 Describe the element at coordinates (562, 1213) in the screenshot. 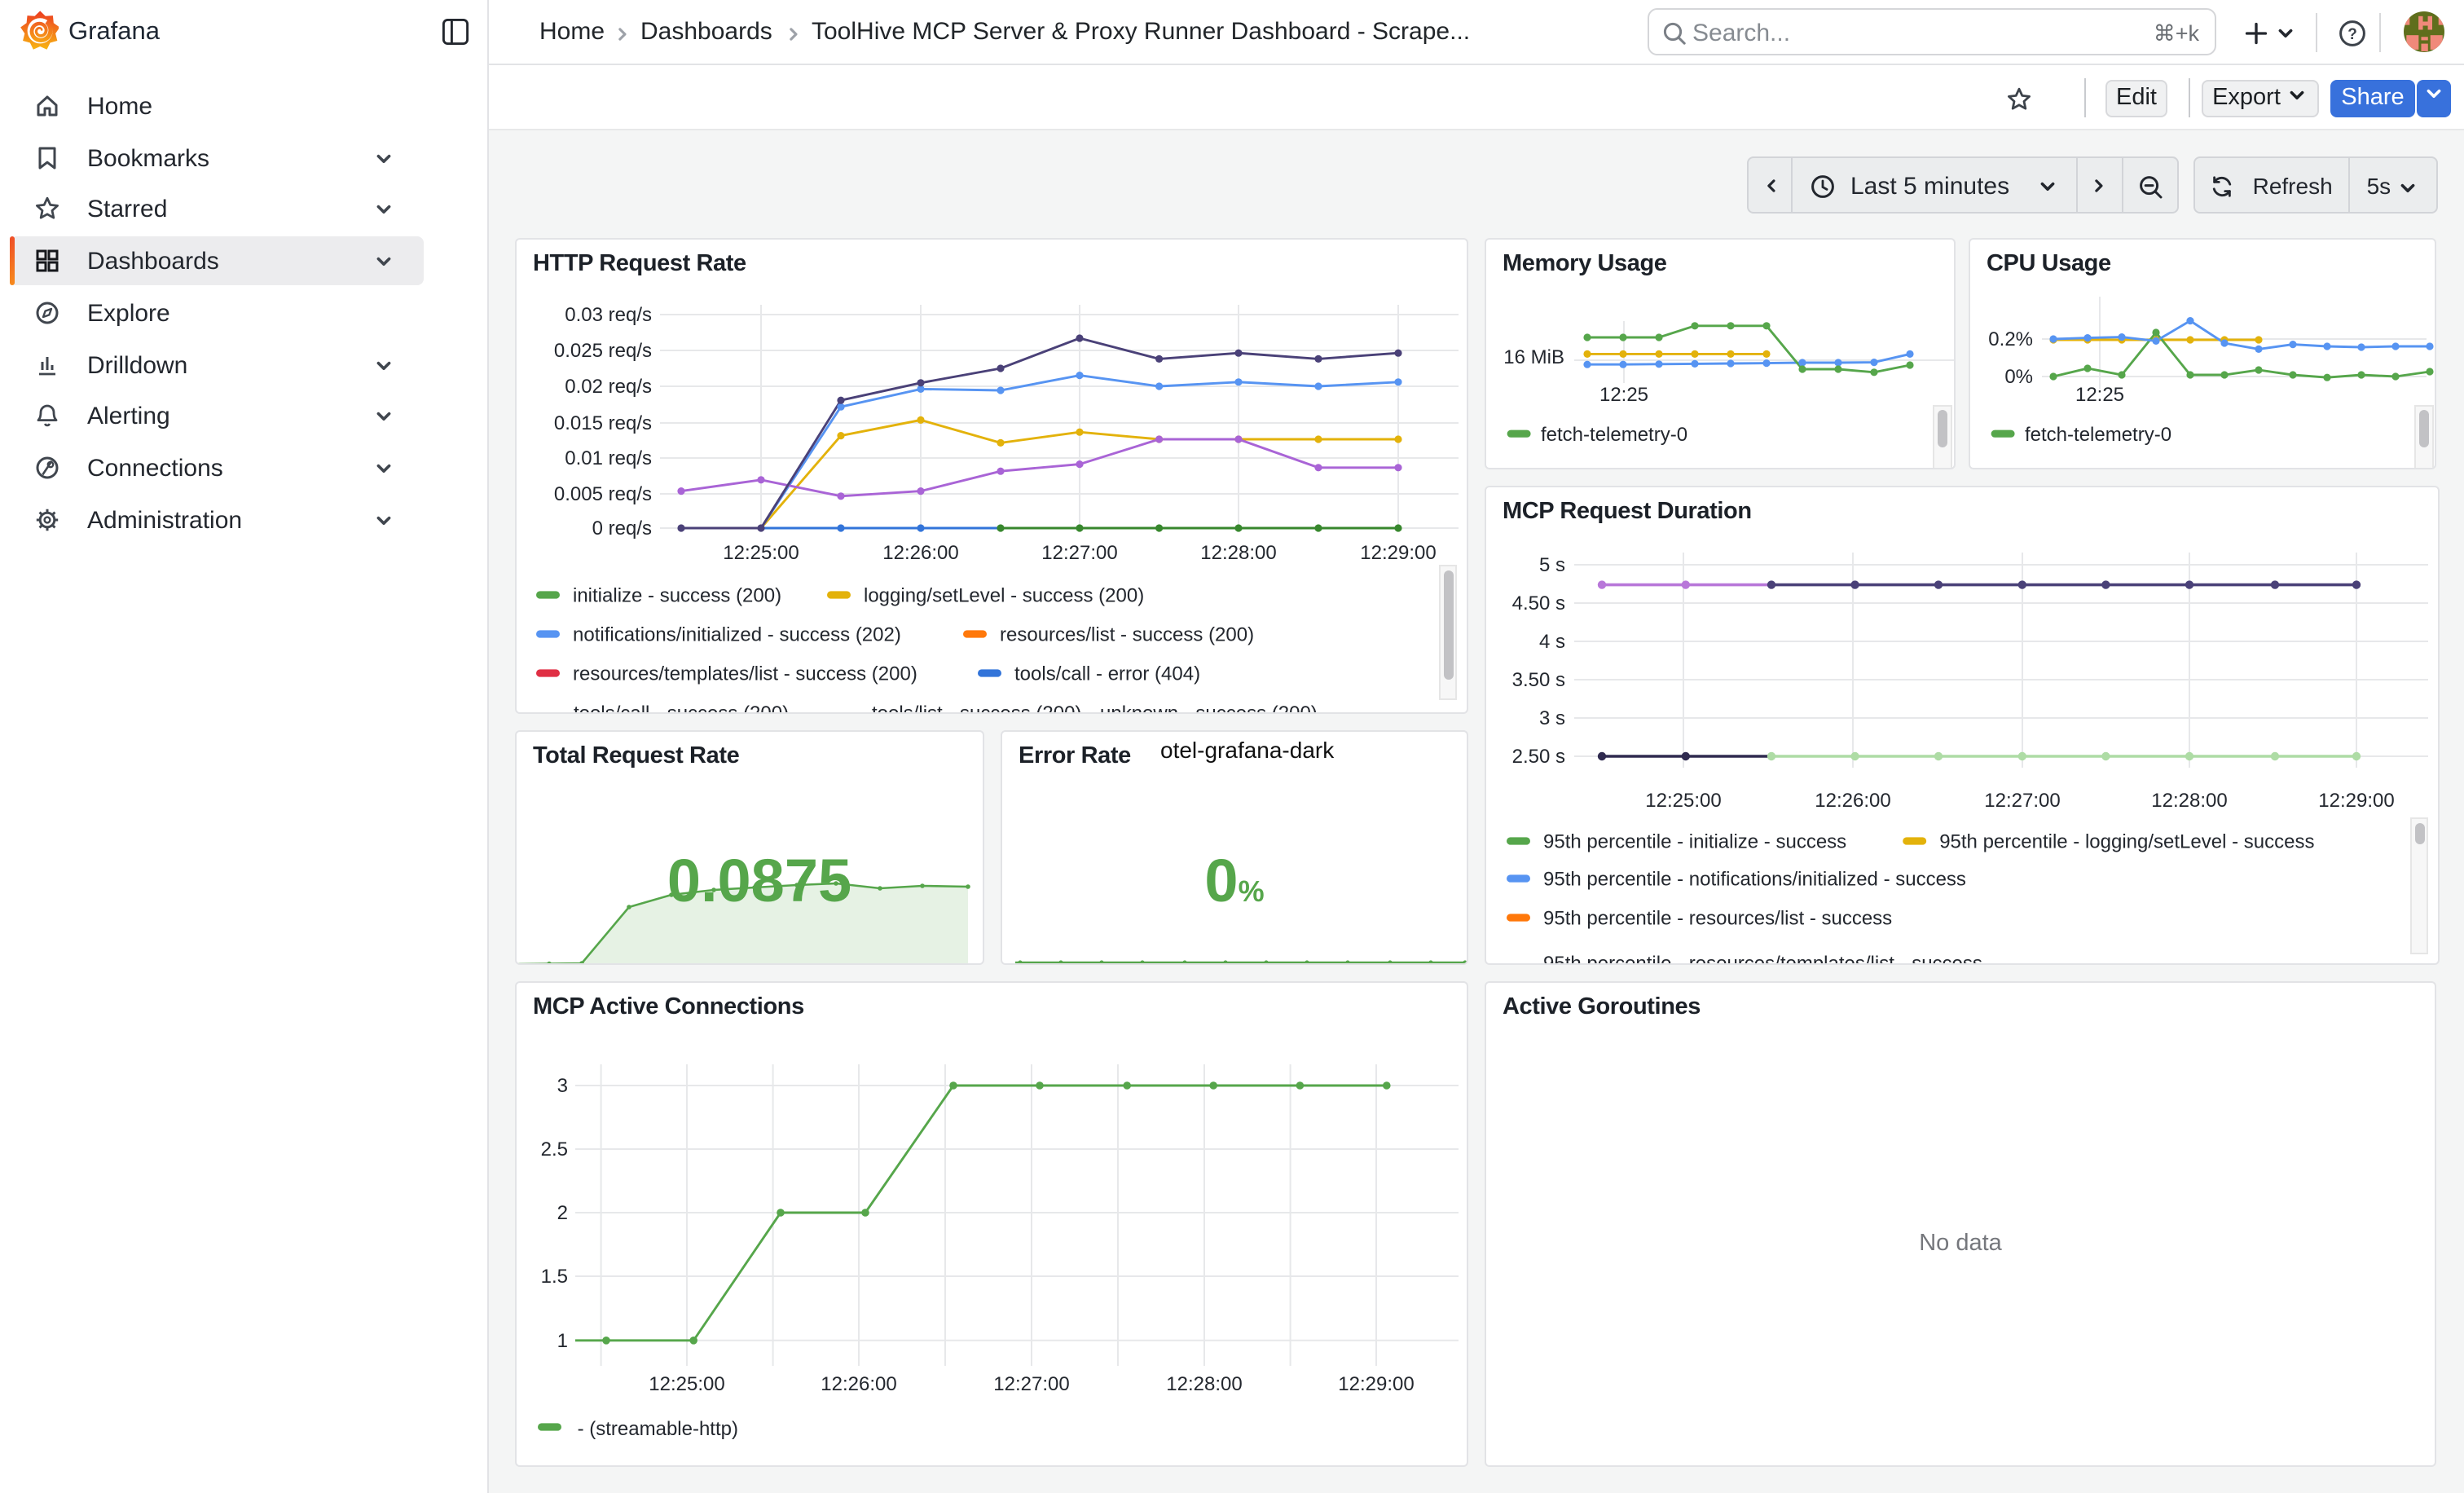

I see `svg-text: 2` at that location.